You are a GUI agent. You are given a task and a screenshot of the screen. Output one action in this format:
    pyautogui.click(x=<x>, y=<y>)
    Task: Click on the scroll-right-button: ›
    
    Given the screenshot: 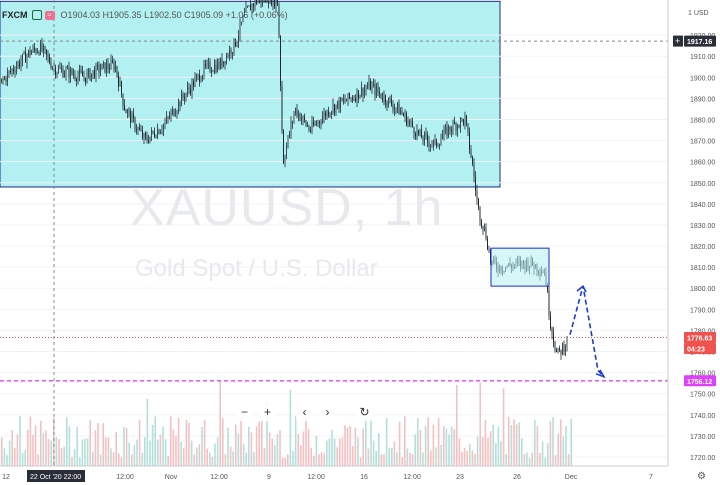 What is the action you would take?
    pyautogui.click(x=327, y=412)
    